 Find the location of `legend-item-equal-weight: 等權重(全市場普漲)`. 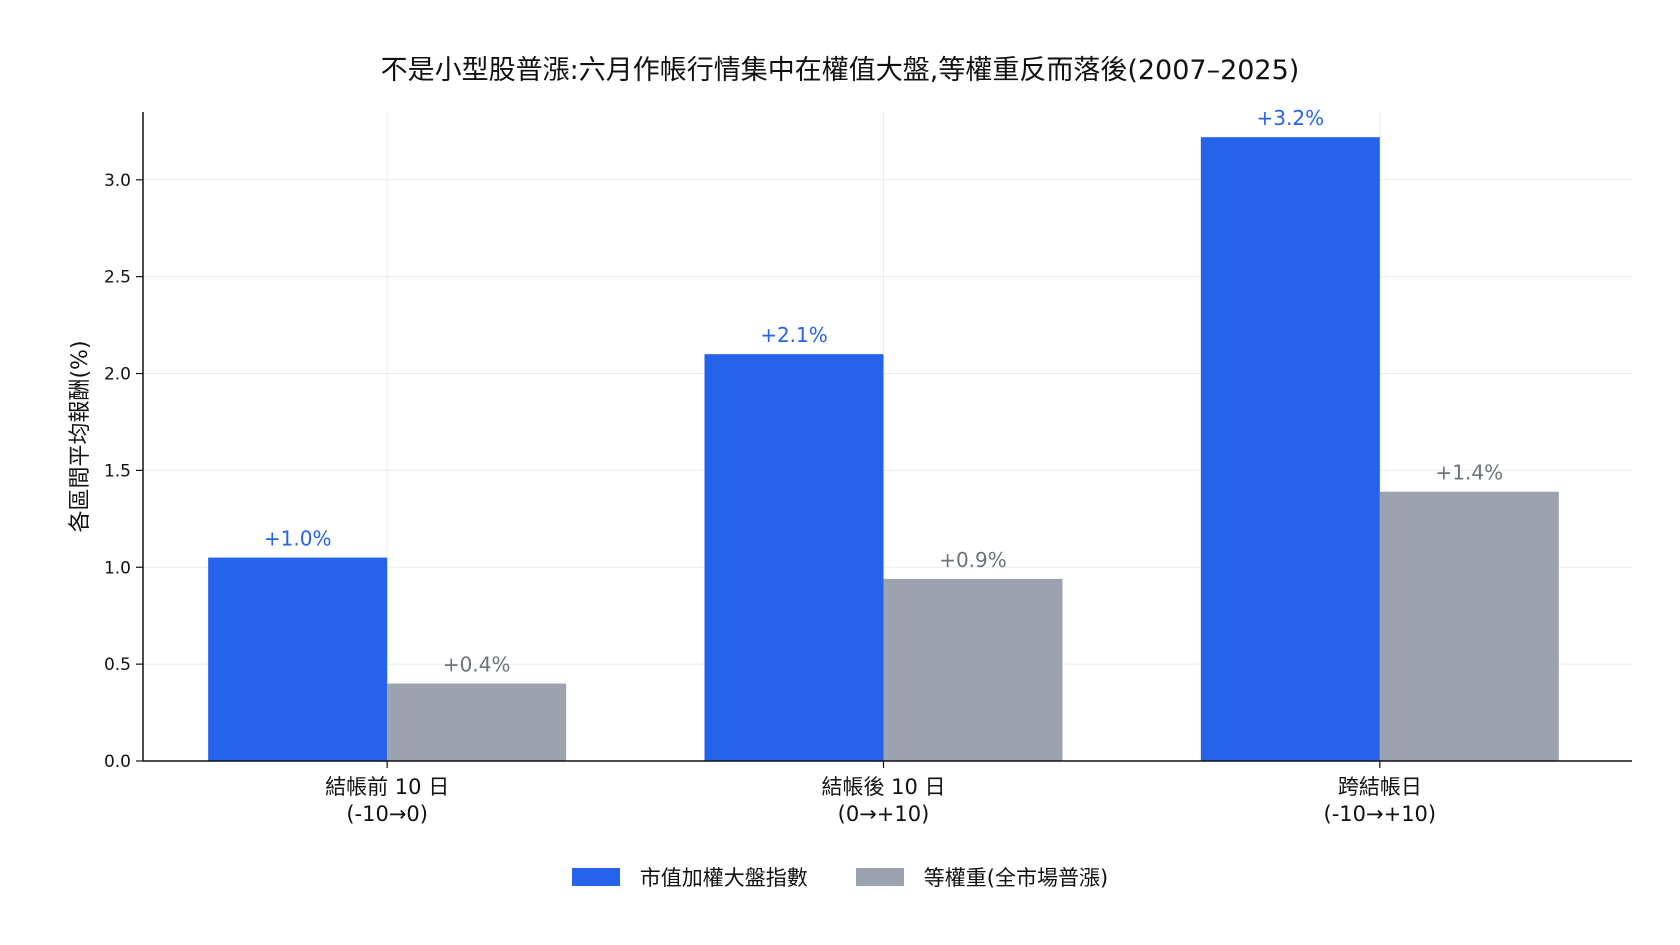

legend-item-equal-weight: 等權重(全市場普漲) is located at coordinates (982, 877).